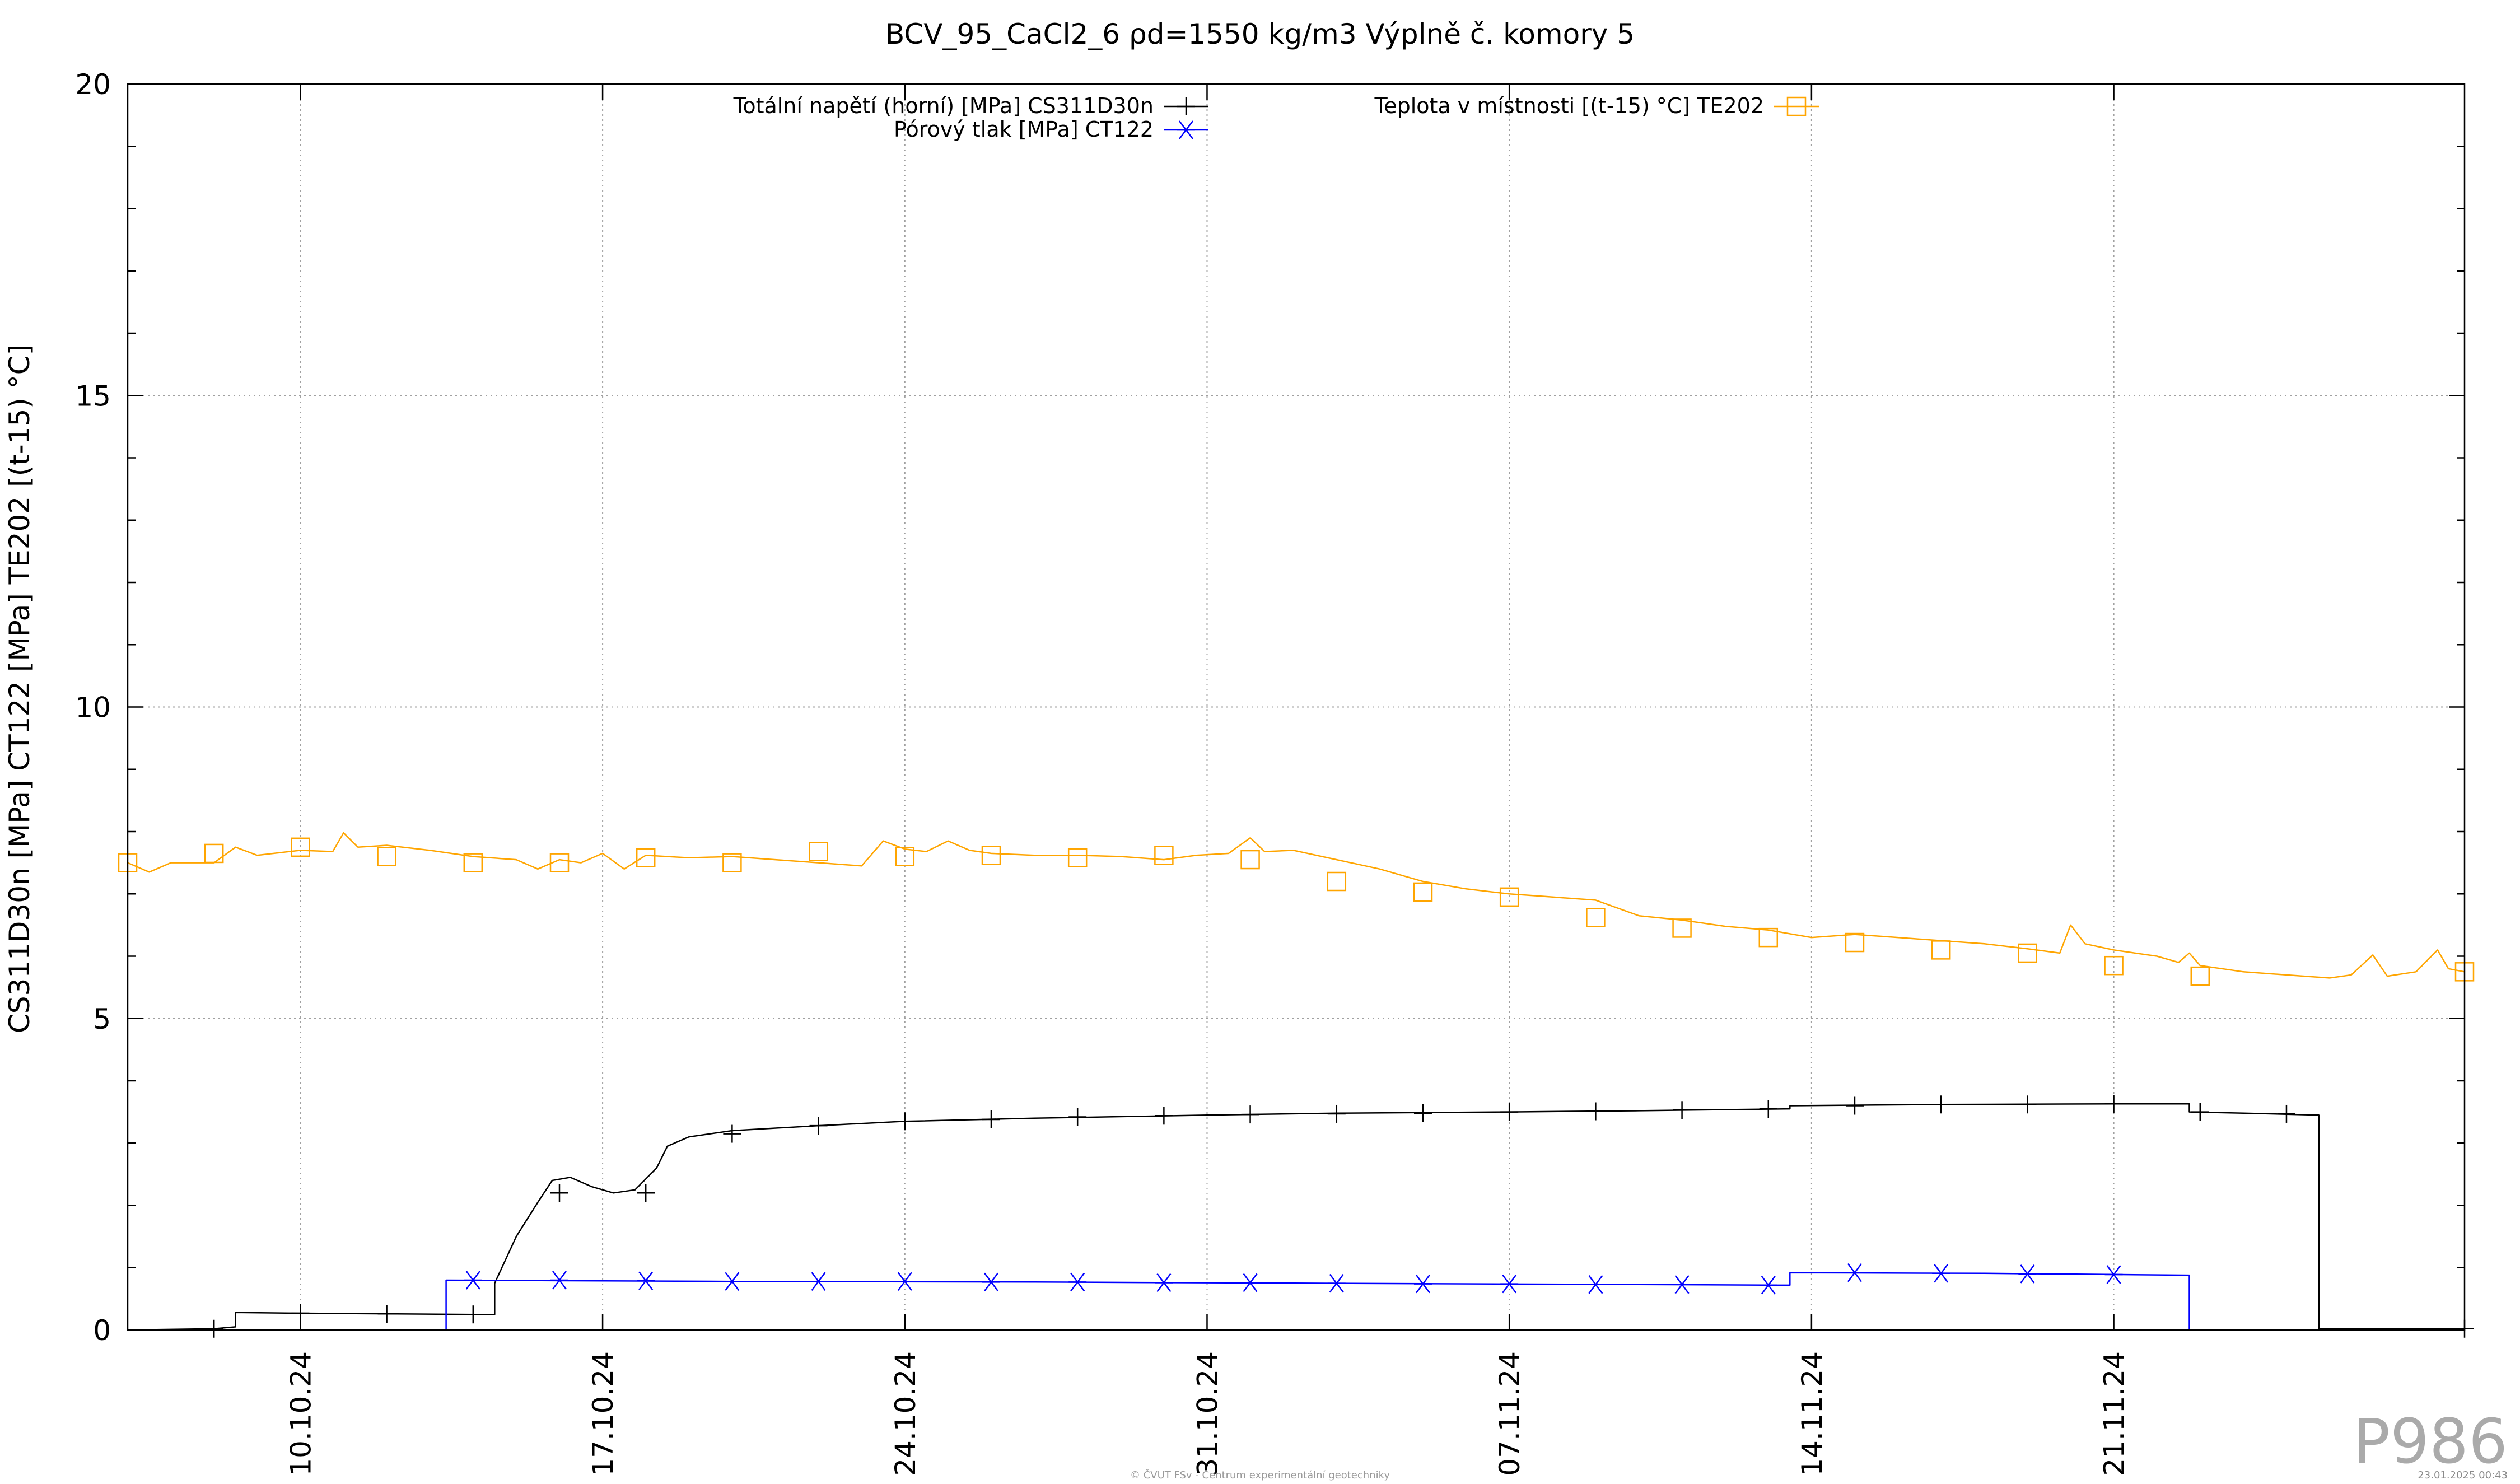 Image resolution: width=2520 pixels, height=1484 pixels. What do you see at coordinates (603, 1414) in the screenshot?
I see `x-tick-label: 17.10.24` at bounding box center [603, 1414].